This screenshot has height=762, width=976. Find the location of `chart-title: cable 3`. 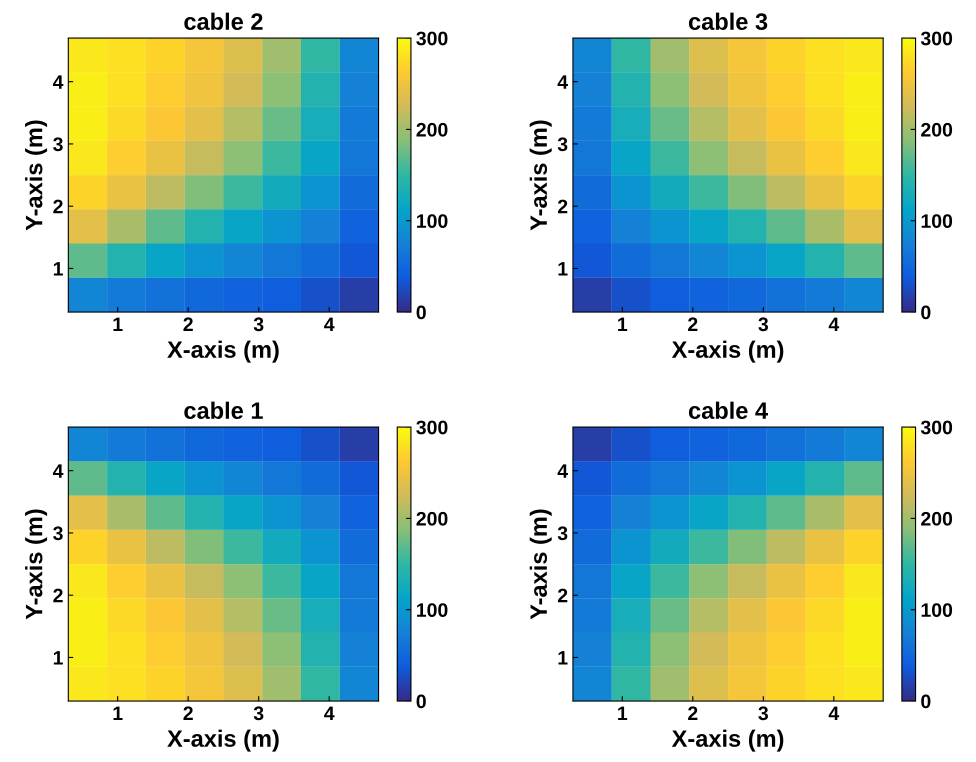

chart-title: cable 3 is located at coordinates (728, 21).